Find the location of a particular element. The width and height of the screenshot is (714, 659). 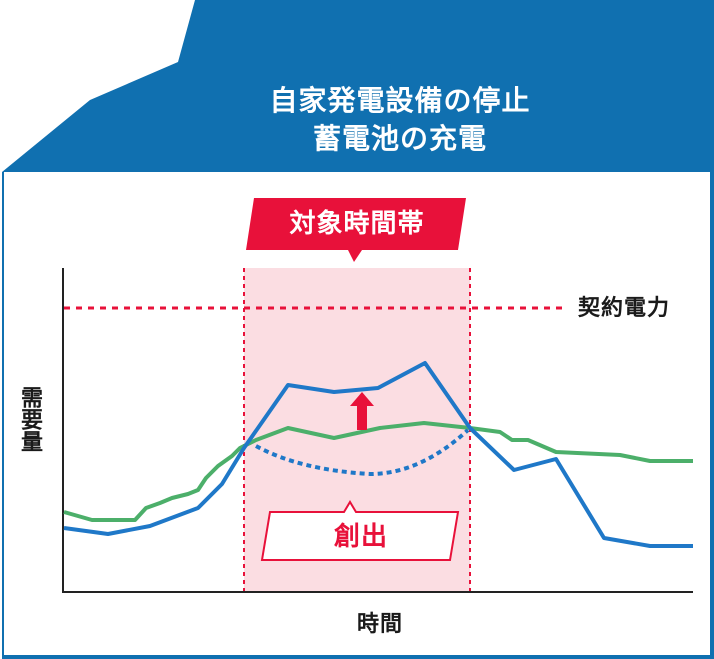

generation-tag is located at coordinates (360, 530).